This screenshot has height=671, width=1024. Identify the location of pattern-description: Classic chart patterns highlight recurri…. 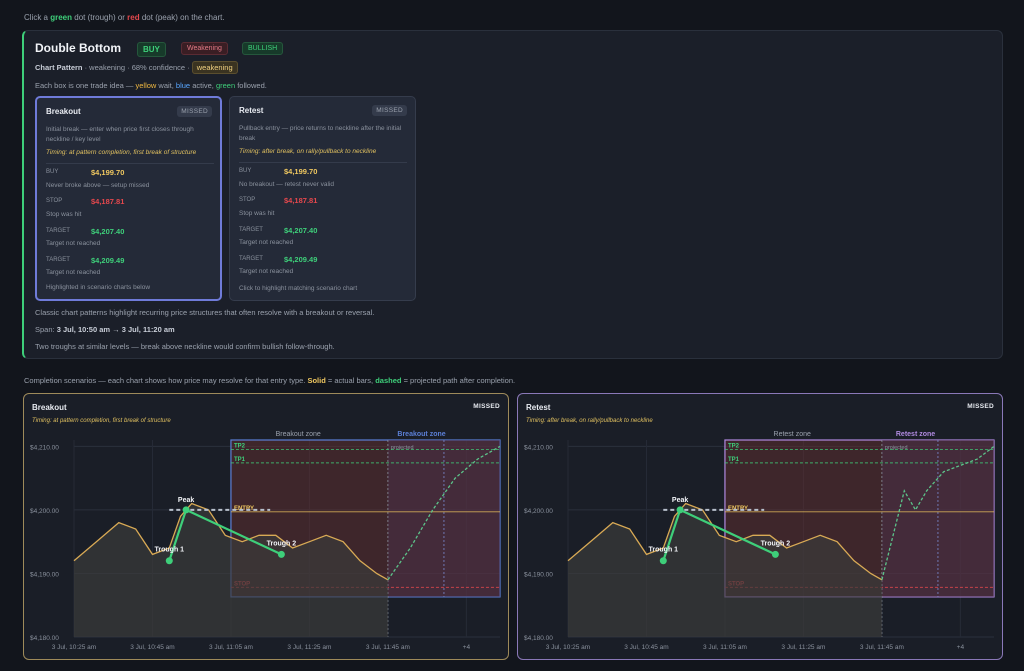
(205, 312).